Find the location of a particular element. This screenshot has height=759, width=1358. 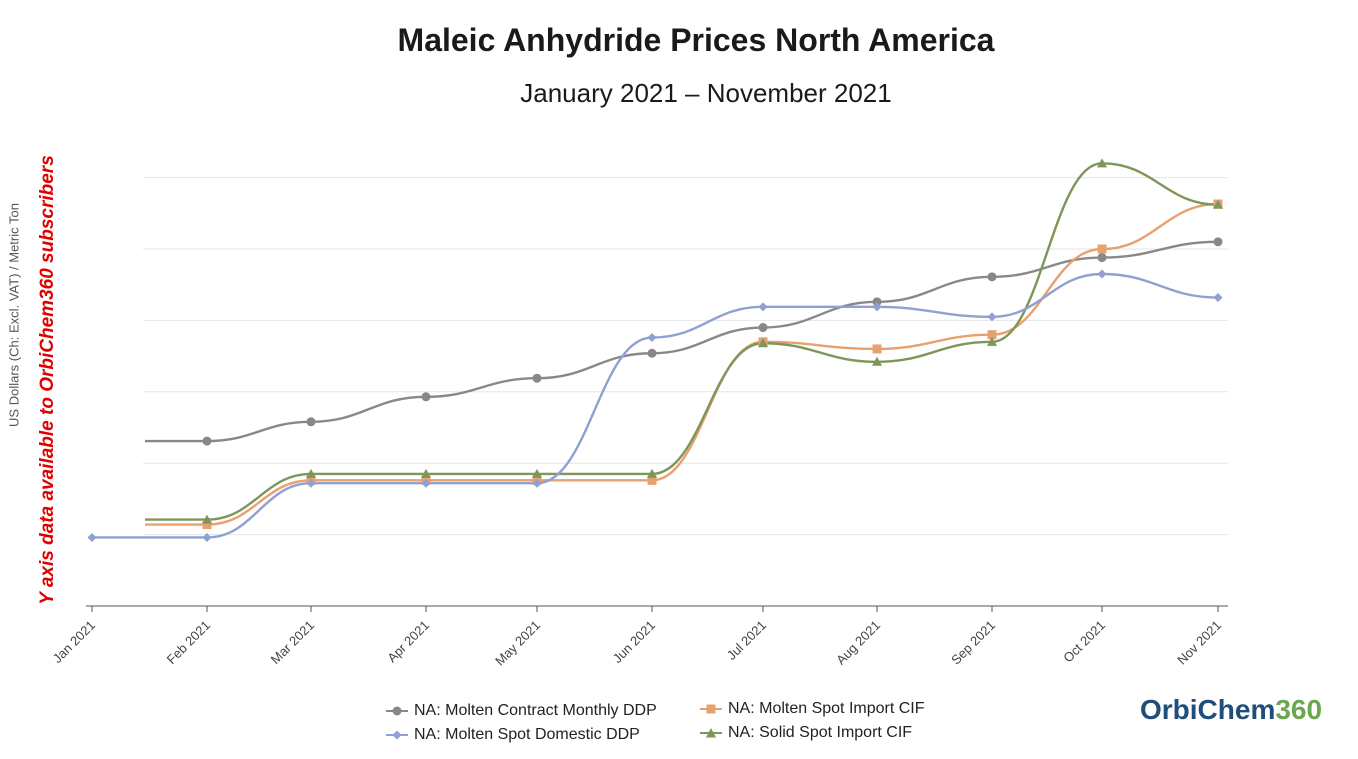

x-tick-label: May 2021 is located at coordinates (517, 643).